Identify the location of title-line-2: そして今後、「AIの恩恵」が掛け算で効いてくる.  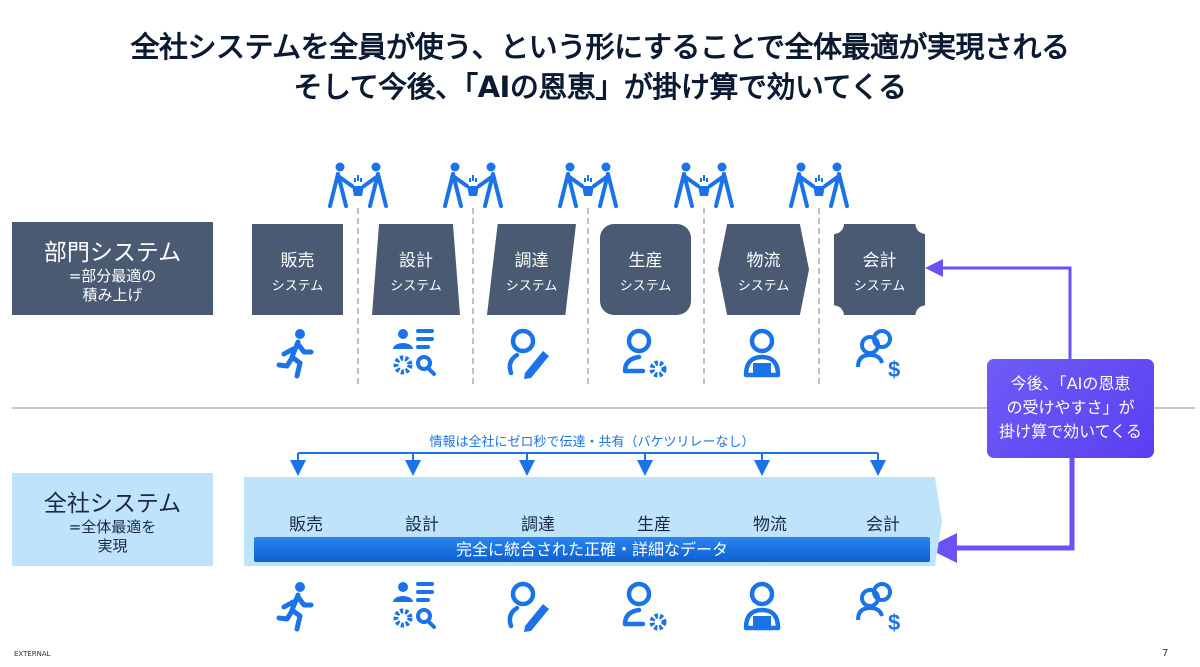
(600, 87).